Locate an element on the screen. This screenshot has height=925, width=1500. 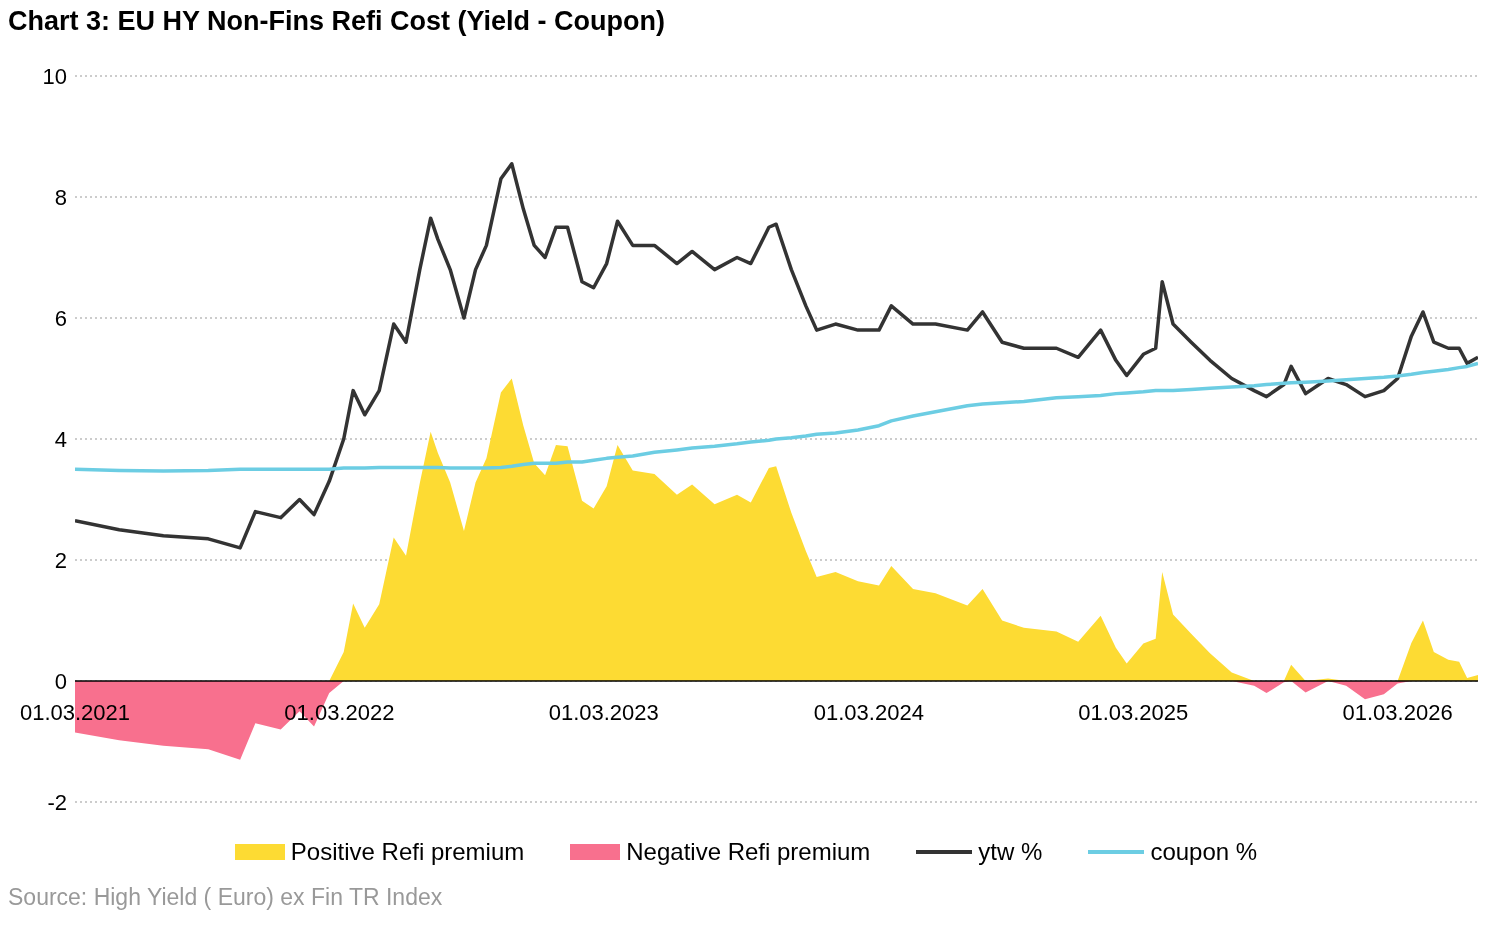
x-tick-label: 01.03.2025 is located at coordinates (1133, 712).